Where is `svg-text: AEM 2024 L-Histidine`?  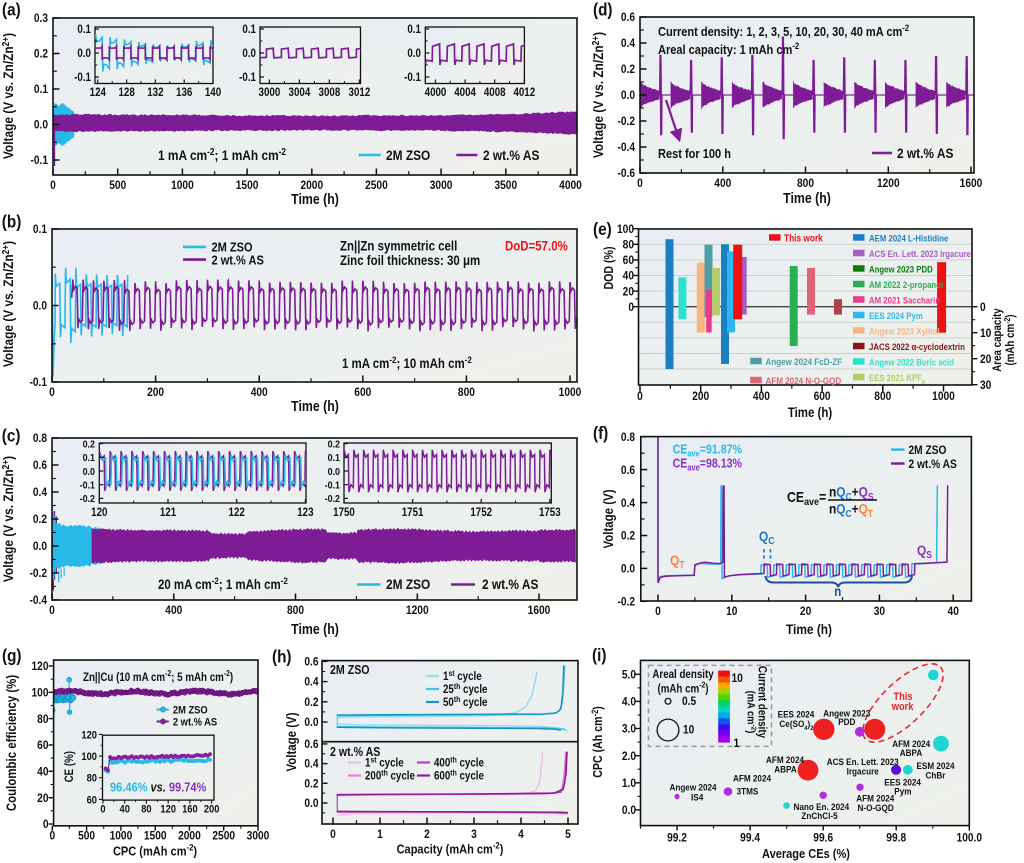 svg-text: AEM 2024 L-Histidine is located at coordinates (909, 238).